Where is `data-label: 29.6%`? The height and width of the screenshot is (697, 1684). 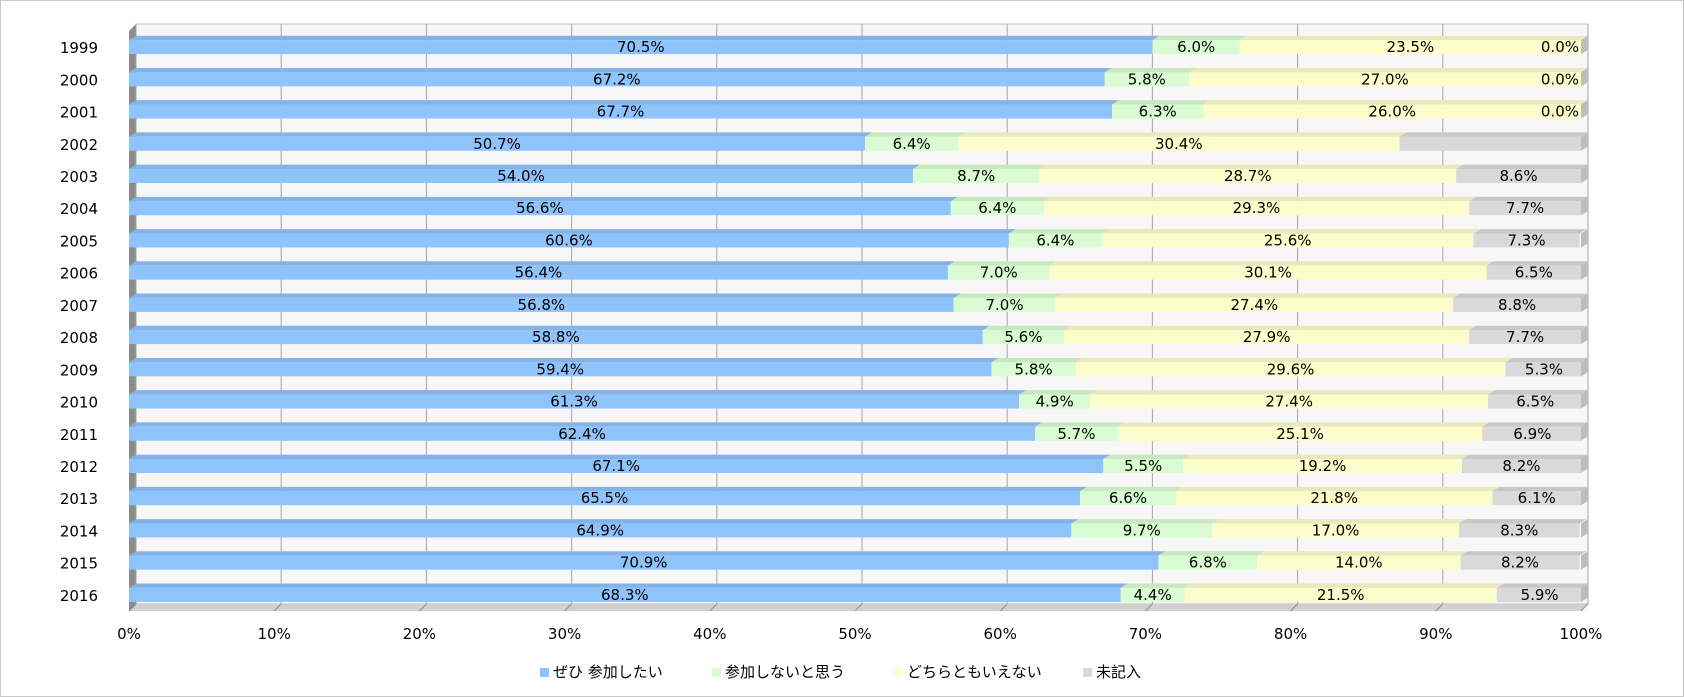
data-label: 29.6% is located at coordinates (1291, 369).